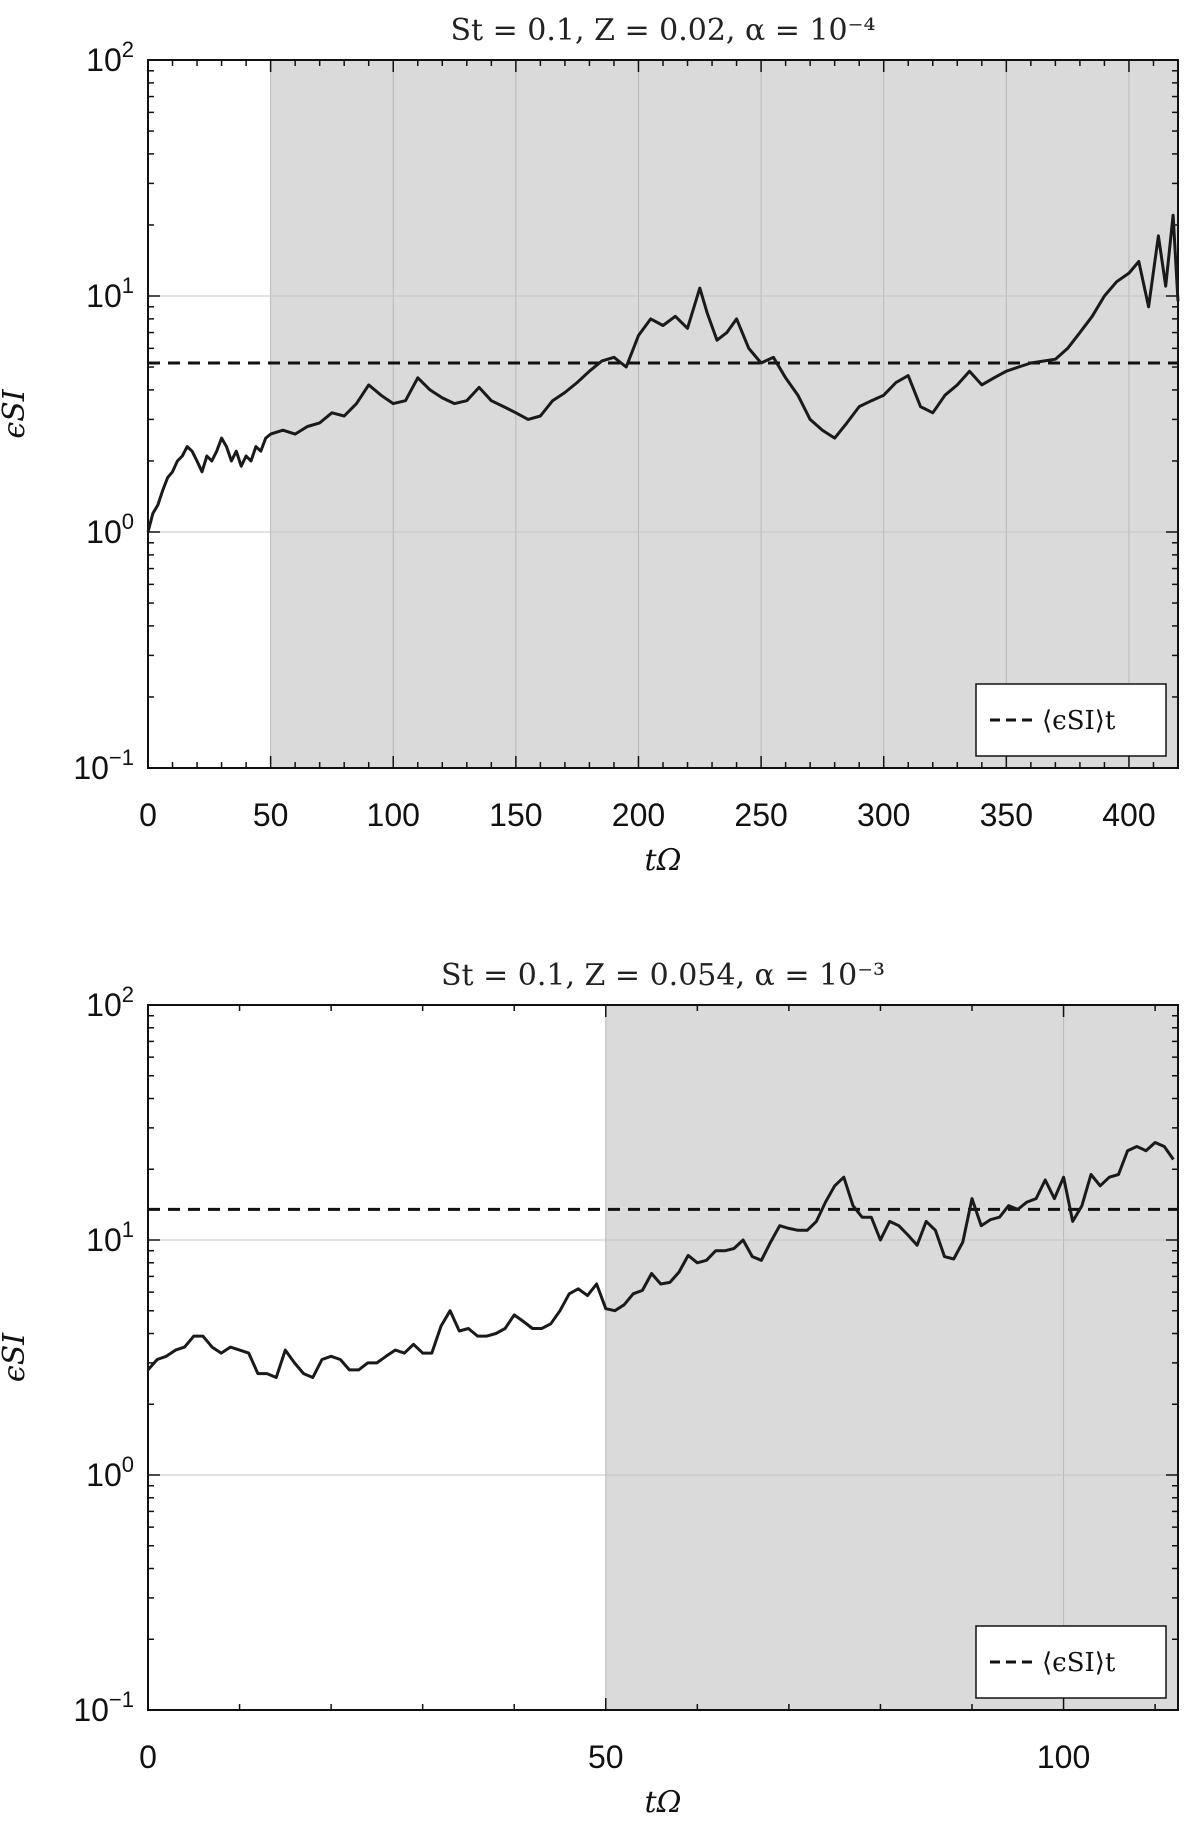  What do you see at coordinates (663, 975) in the screenshot?
I see `chart-title: St = 0.1, Z = 0.054, α = 10⁻³` at bounding box center [663, 975].